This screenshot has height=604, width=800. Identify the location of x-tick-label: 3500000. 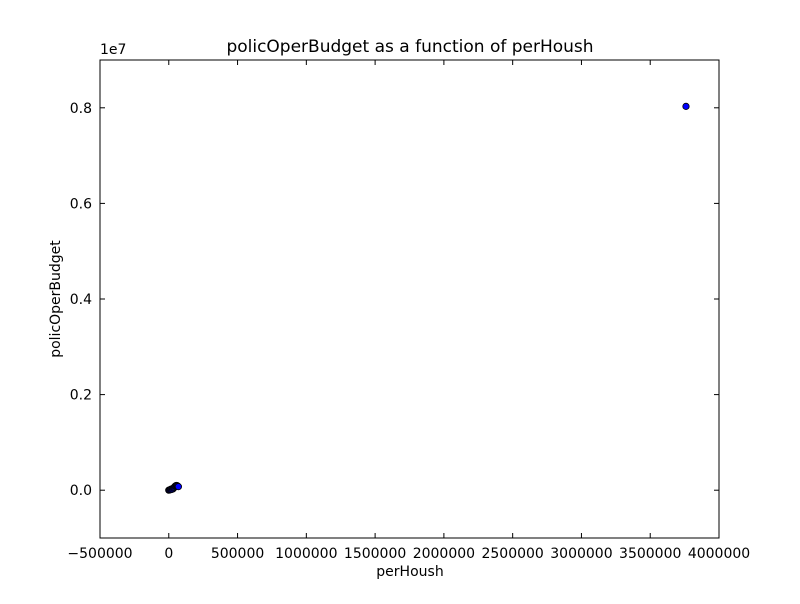
(650, 554).